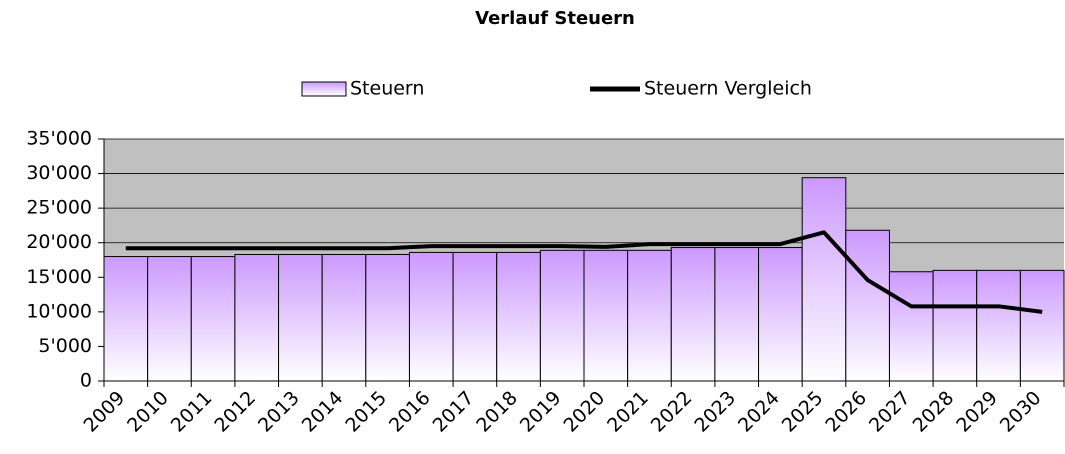  What do you see at coordinates (934, 412) in the screenshot?
I see `x-tick-label: 2028` at bounding box center [934, 412].